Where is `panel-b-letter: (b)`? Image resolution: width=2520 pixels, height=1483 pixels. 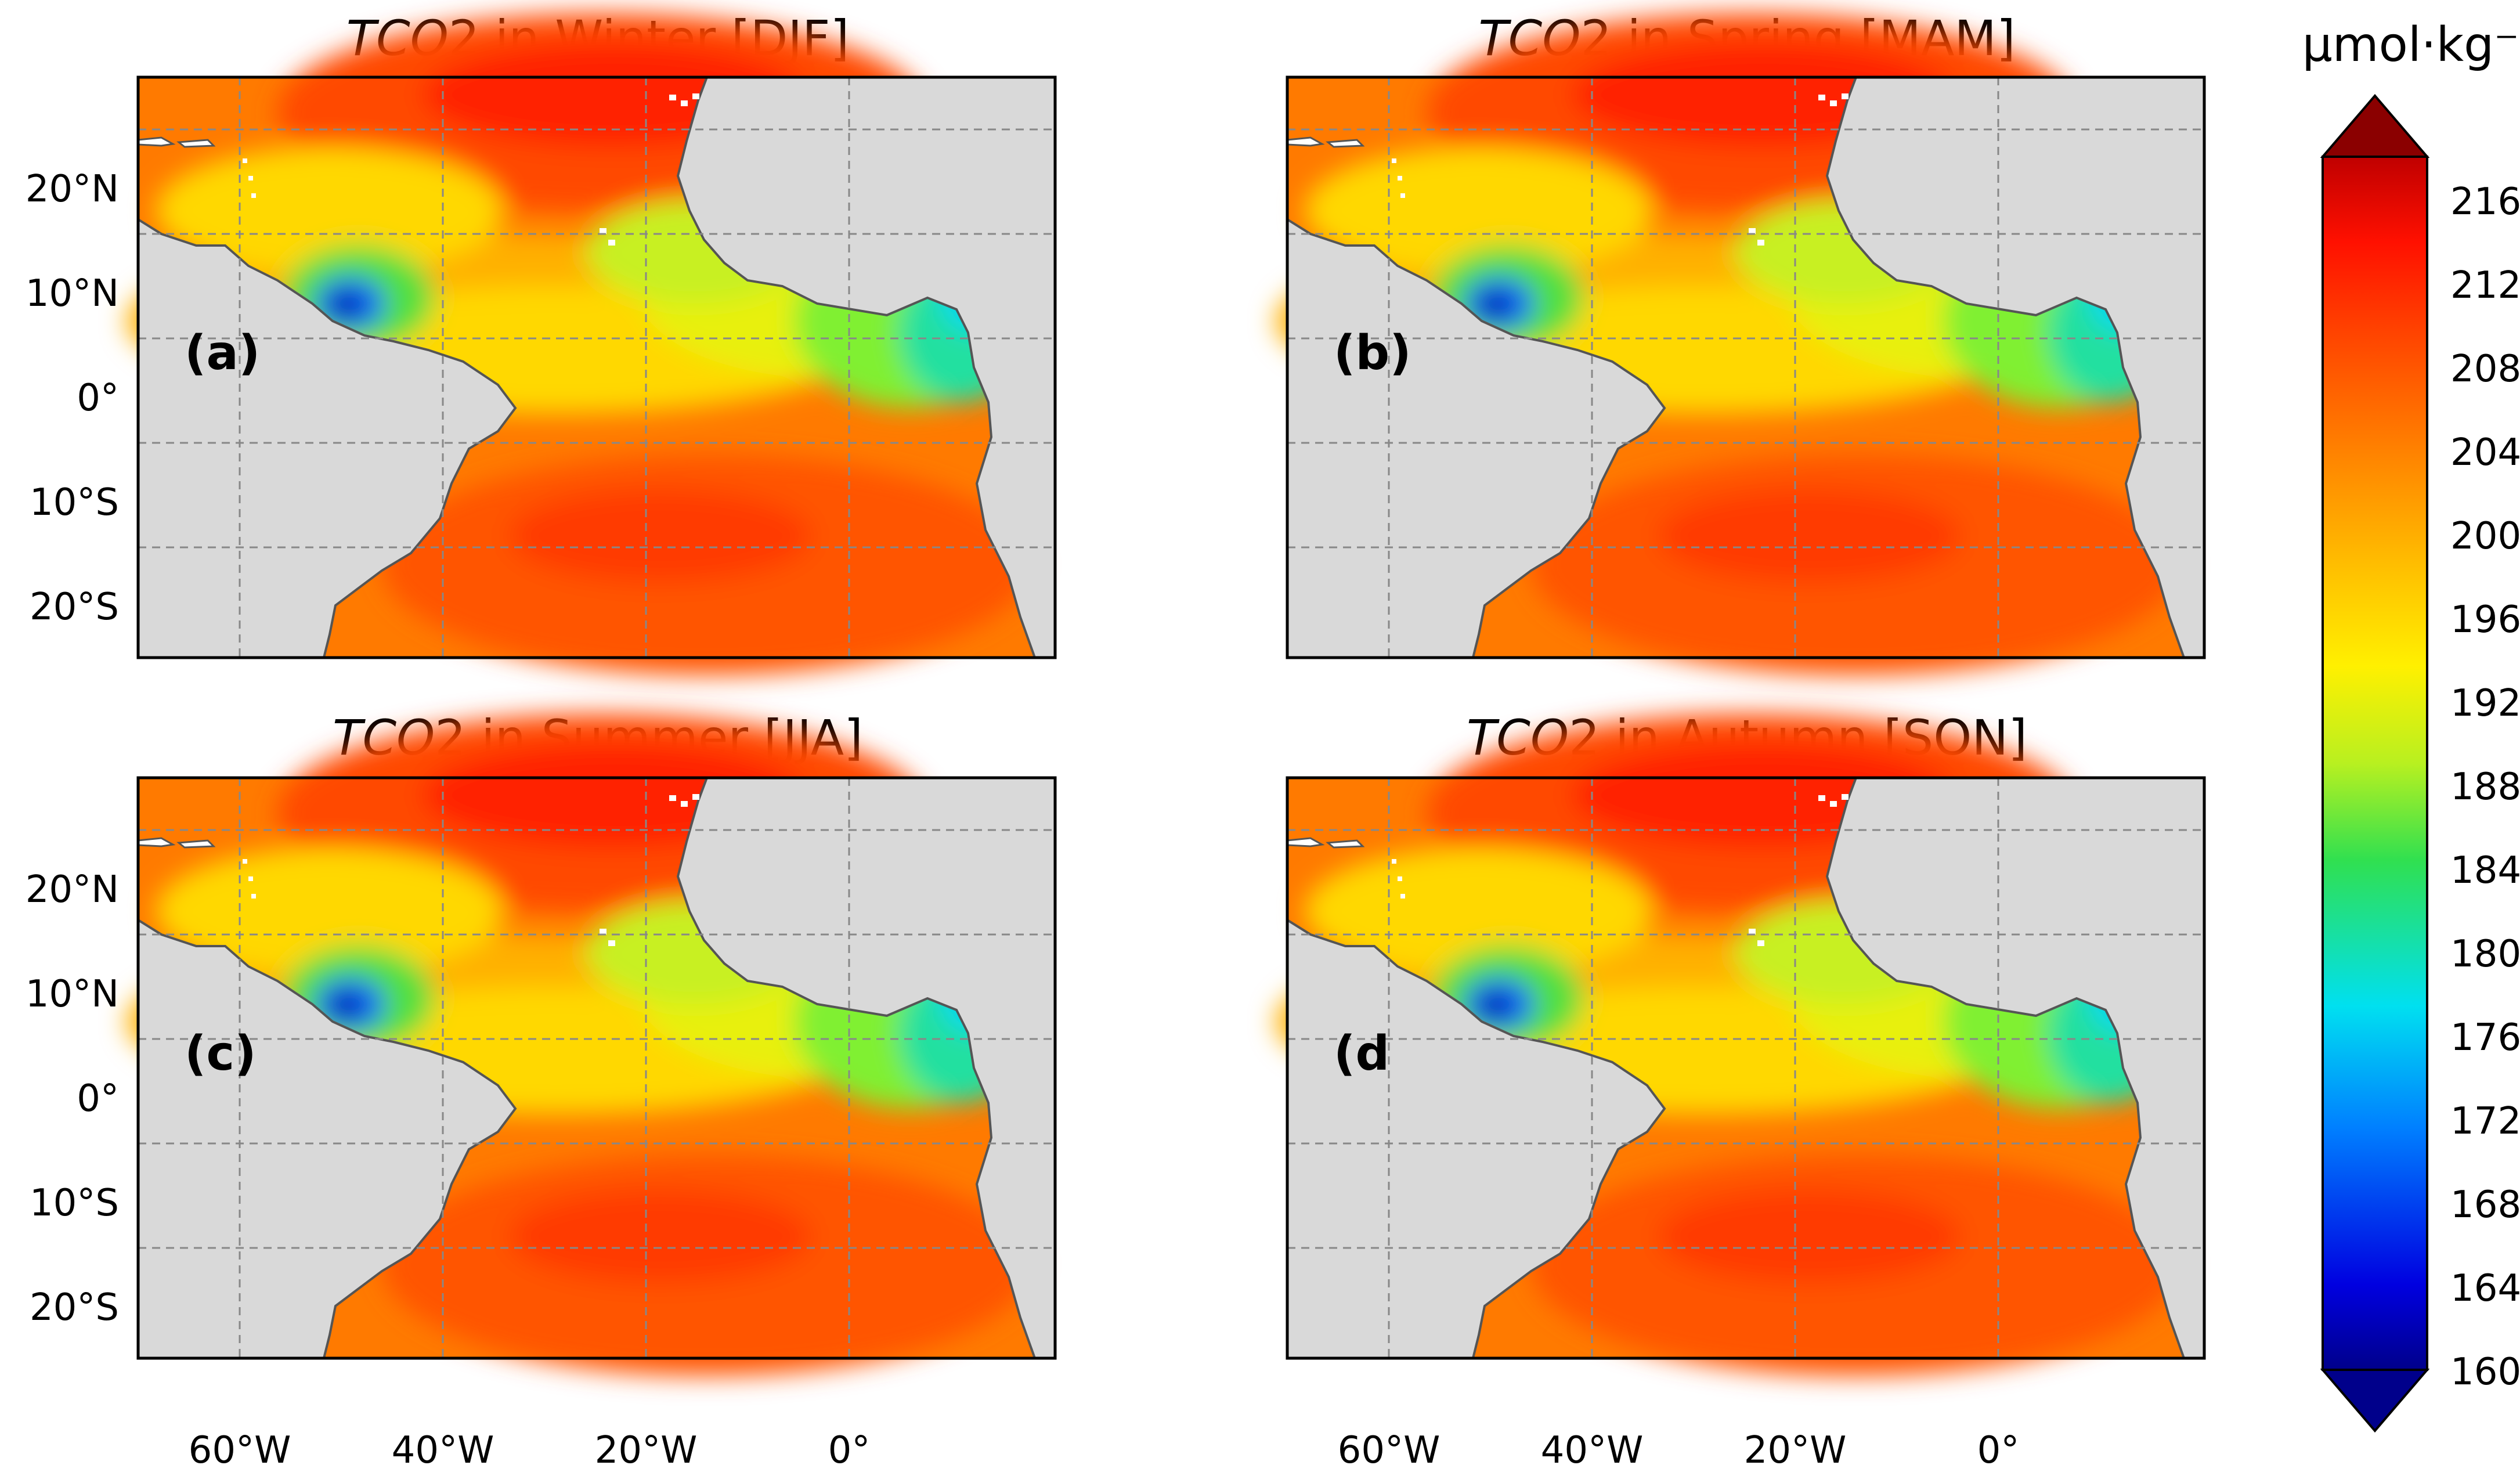 panel-b-letter: (b) is located at coordinates (1372, 354).